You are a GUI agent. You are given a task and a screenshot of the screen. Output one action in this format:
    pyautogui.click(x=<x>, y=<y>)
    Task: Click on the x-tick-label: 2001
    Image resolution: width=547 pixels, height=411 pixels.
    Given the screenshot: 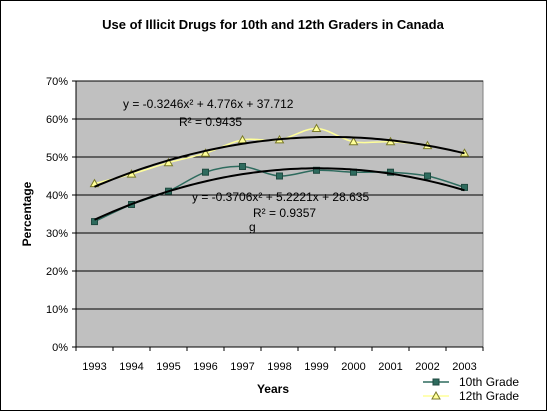 What is the action you would take?
    pyautogui.click(x=390, y=367)
    